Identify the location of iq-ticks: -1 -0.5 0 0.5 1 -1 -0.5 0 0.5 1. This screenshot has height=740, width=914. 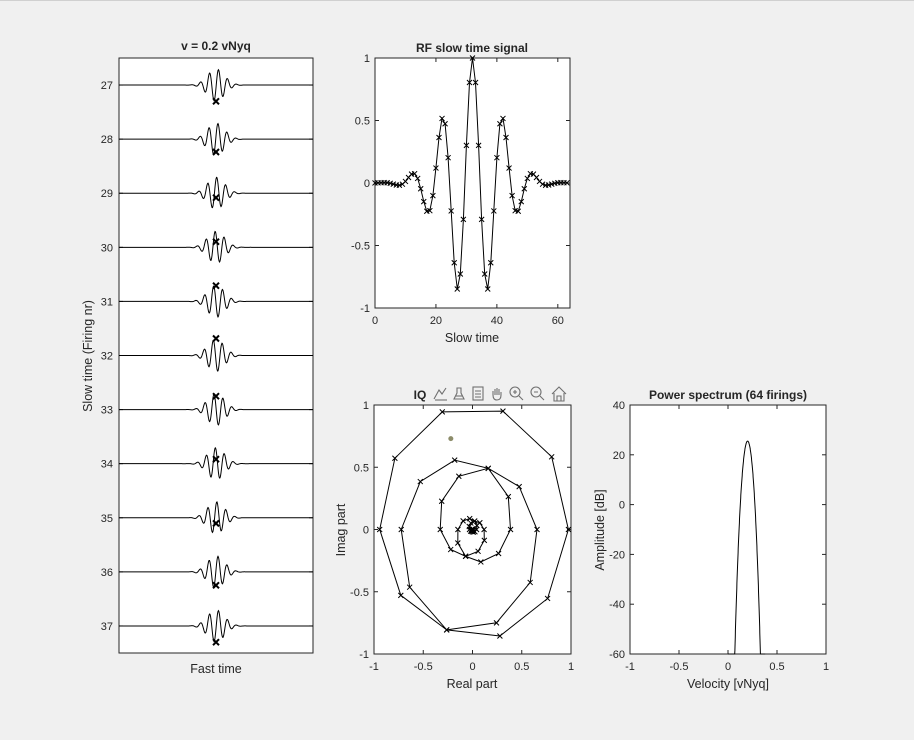
(462, 536).